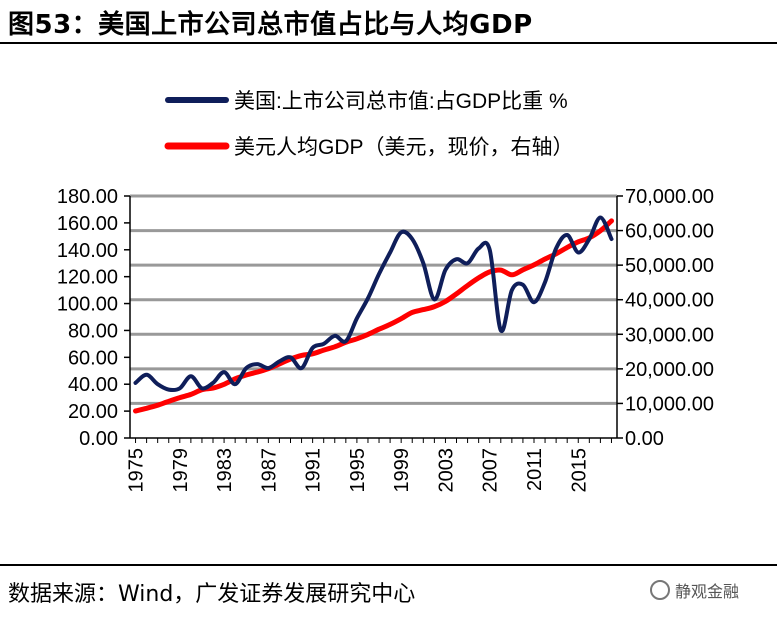 Image resolution: width=777 pixels, height=618 pixels. What do you see at coordinates (401, 101) in the screenshot?
I see `legend-label: 美国:上市公司总市值:占GDP比重 %` at bounding box center [401, 101].